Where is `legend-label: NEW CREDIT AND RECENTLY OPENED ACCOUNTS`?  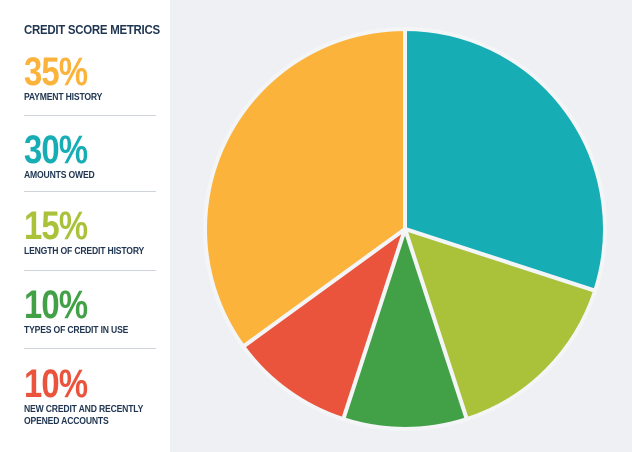 legend-label: NEW CREDIT AND RECENTLY OPENED ACCOUNTS is located at coordinates (84, 415).